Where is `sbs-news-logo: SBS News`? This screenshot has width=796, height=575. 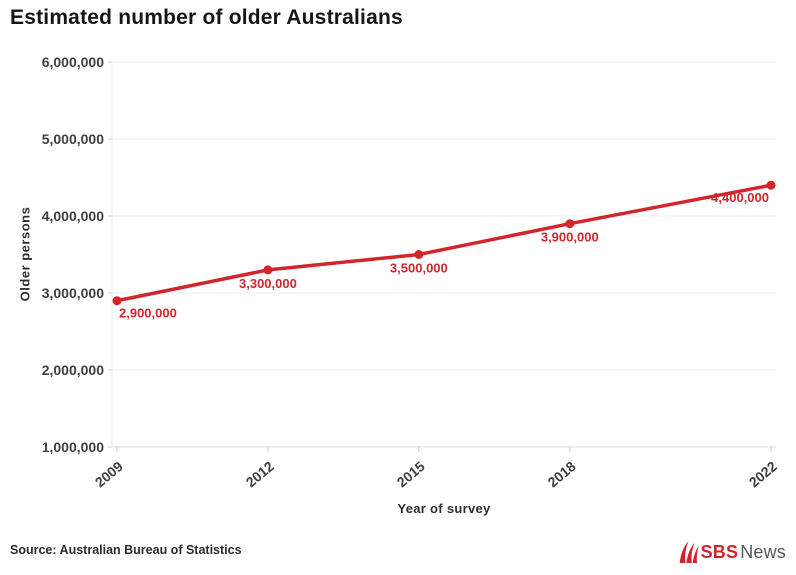 sbs-news-logo: SBS News is located at coordinates (732, 552).